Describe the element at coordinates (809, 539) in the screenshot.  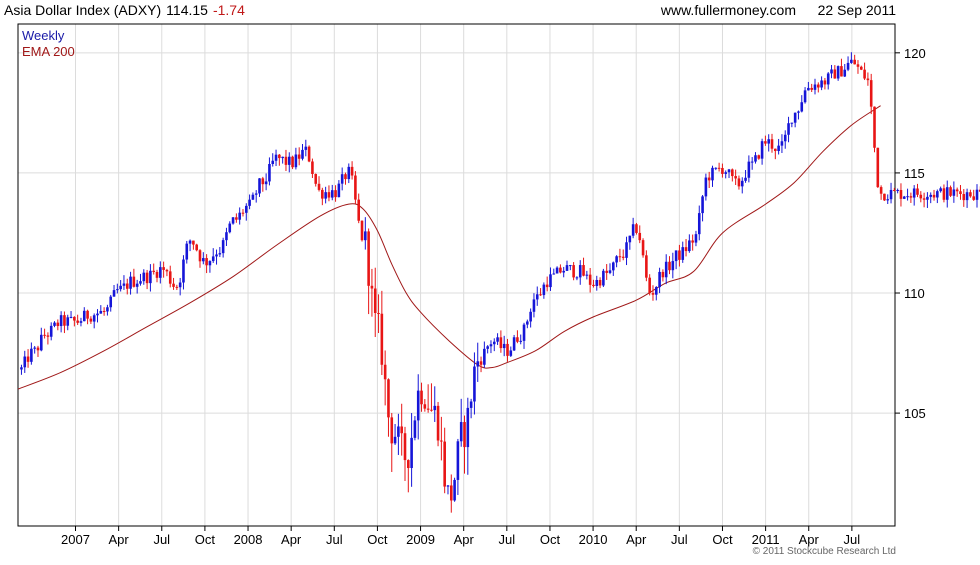
I see `x-tick-label: Apr` at that location.